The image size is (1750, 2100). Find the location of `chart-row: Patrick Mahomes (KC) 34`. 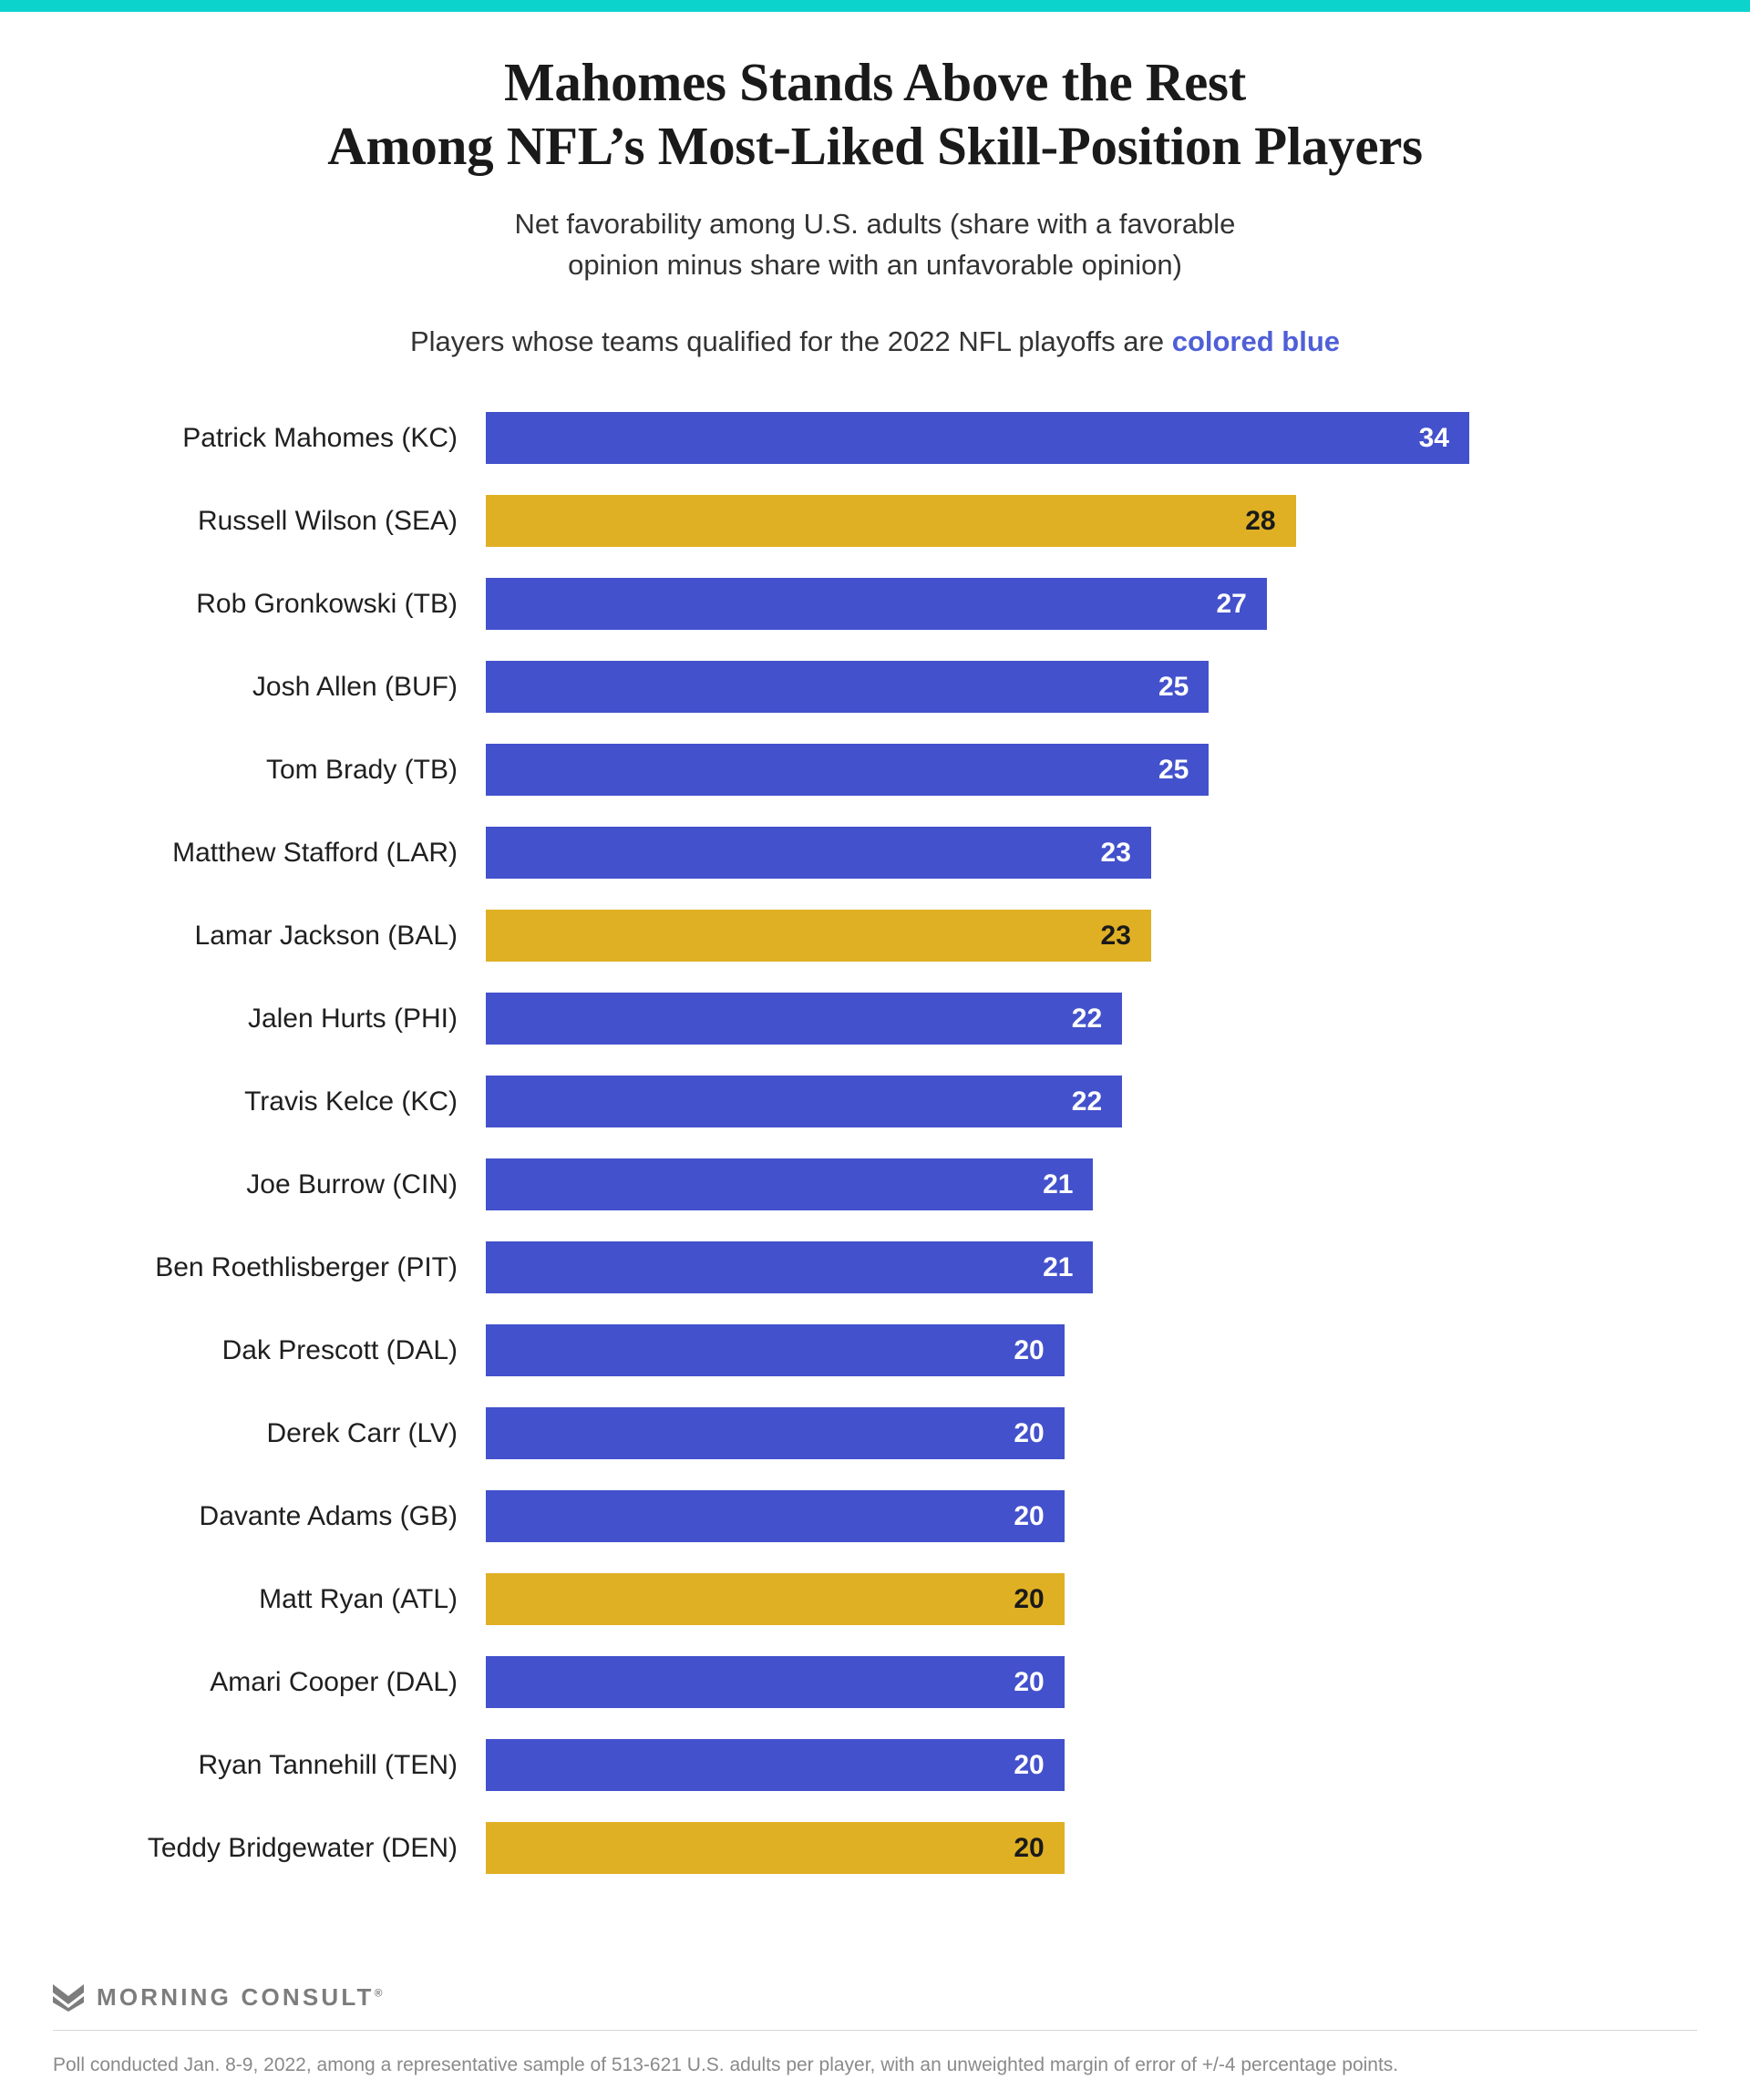

chart-row: Patrick Mahomes (KC) 34 is located at coordinates (875, 437).